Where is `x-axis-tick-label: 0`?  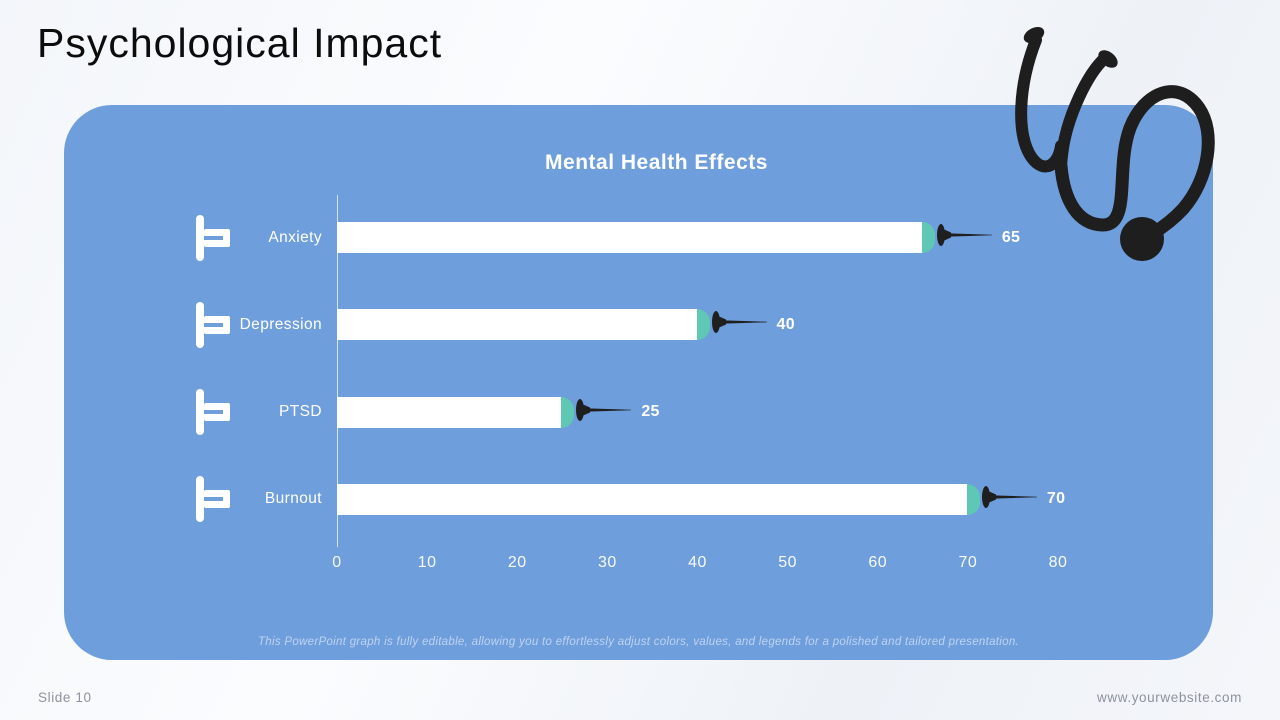
x-axis-tick-label: 0 is located at coordinates (337, 562).